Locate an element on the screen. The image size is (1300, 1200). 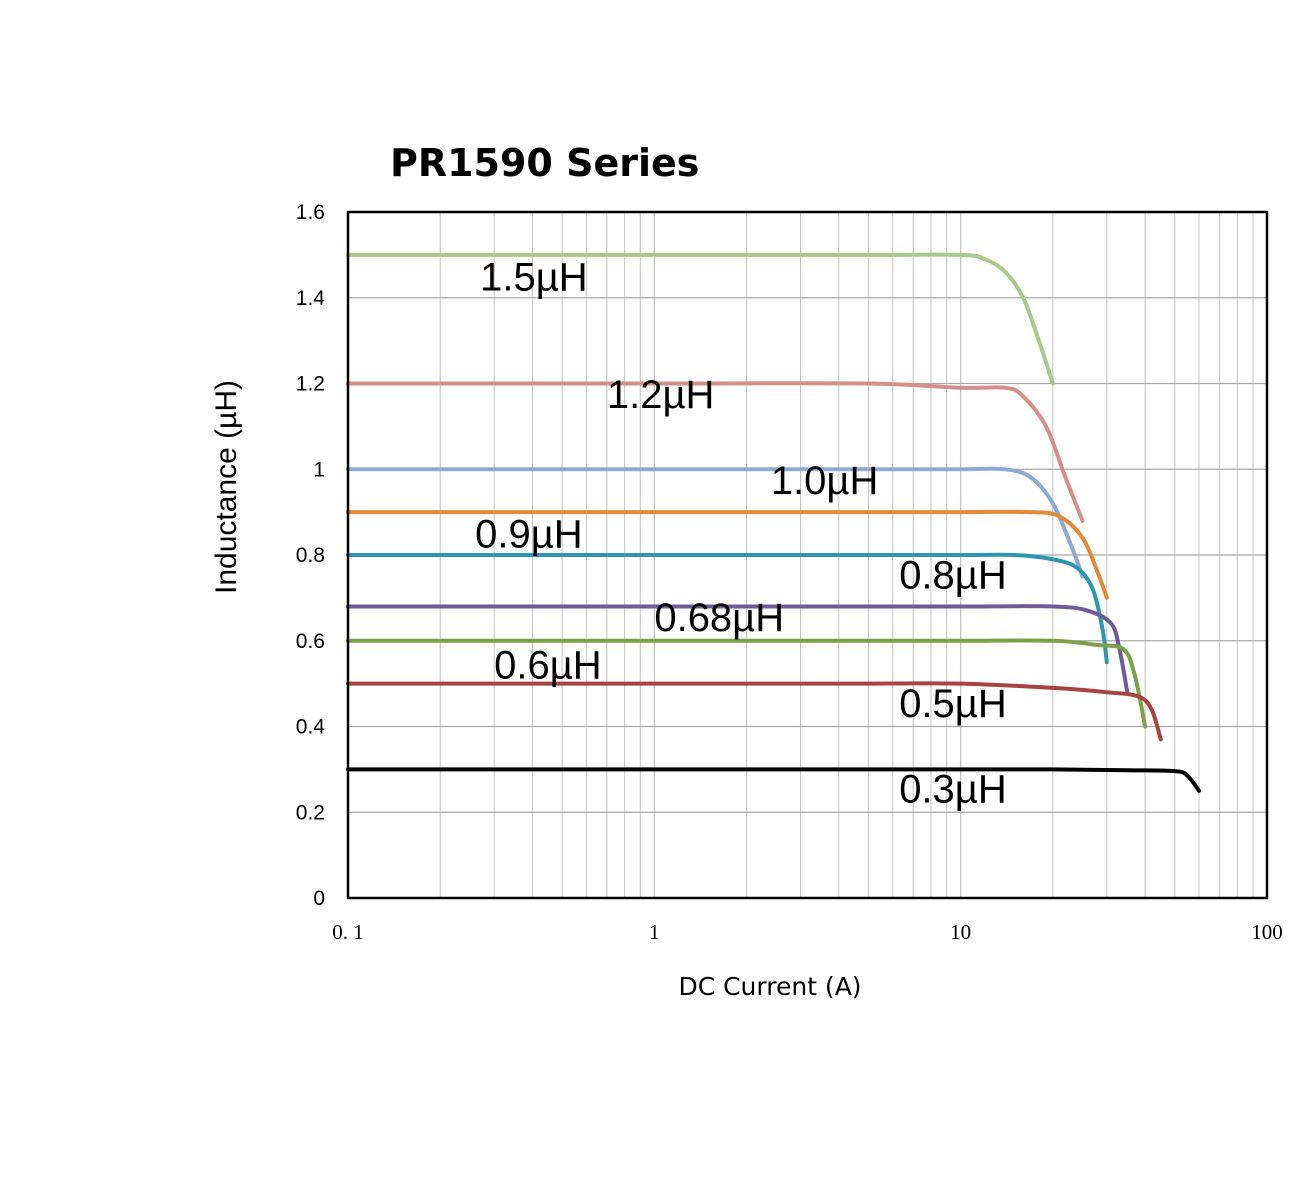
y-tick-label: 1.4 is located at coordinates (311, 298).